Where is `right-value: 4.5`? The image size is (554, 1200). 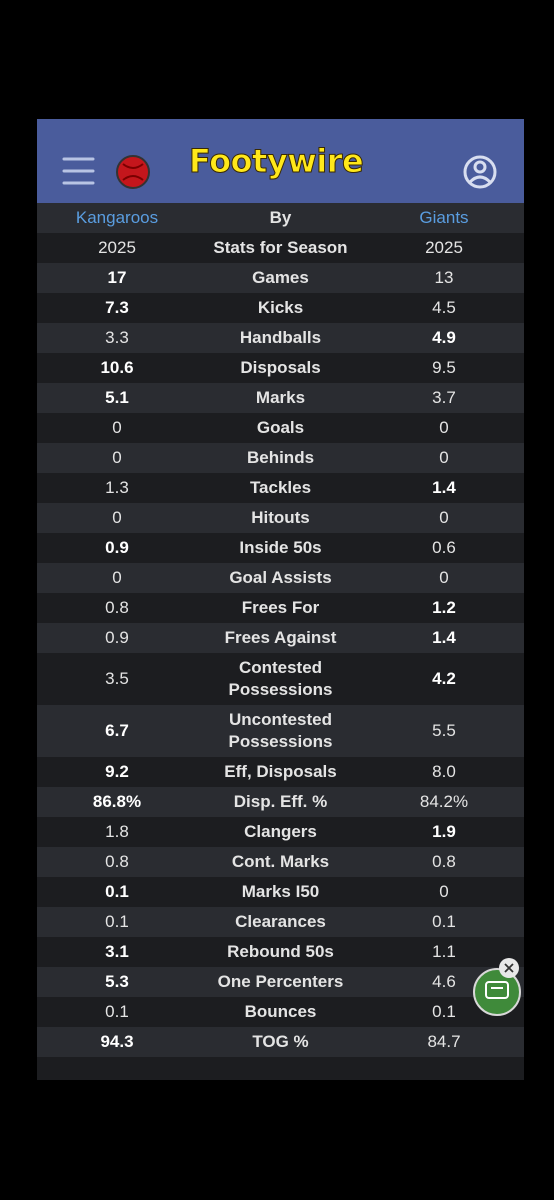 right-value: 4.5 is located at coordinates (444, 307).